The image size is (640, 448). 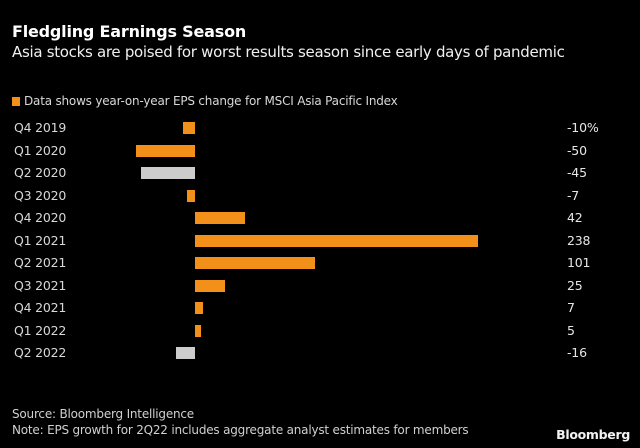 I want to click on category-label: Q1 2020, so click(x=40, y=150).